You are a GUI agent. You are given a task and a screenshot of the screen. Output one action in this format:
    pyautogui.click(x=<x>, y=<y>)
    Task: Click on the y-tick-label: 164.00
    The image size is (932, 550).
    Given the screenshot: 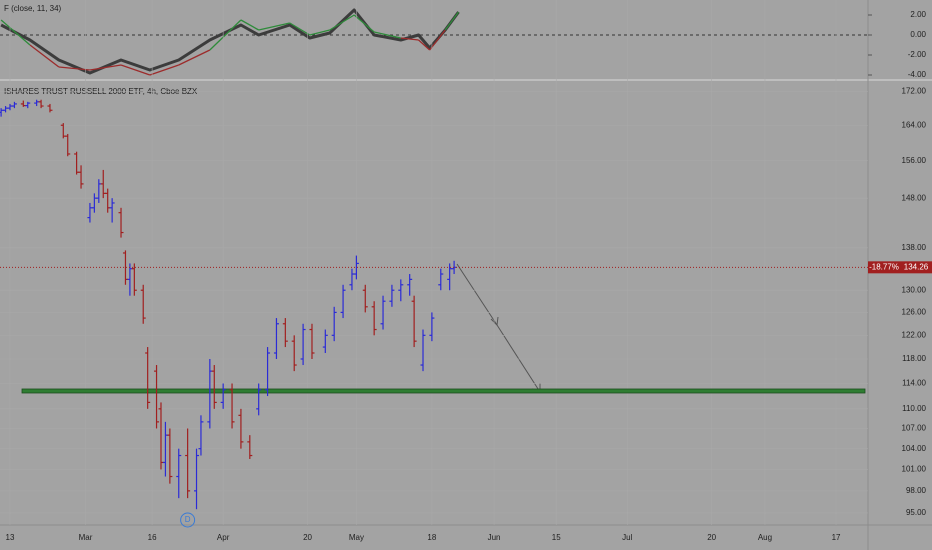 What is the action you would take?
    pyautogui.click(x=914, y=124)
    